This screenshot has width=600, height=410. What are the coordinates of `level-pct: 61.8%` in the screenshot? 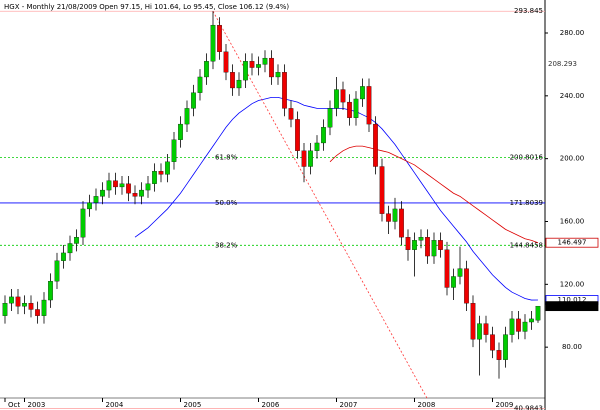 It's located at (226, 157).